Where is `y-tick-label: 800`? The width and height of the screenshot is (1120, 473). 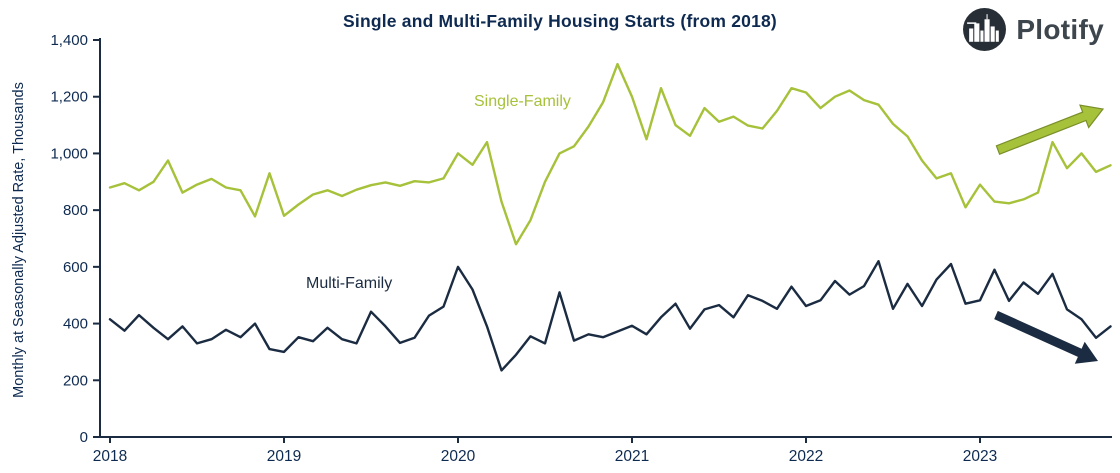
y-tick-label: 800 is located at coordinates (75, 210).